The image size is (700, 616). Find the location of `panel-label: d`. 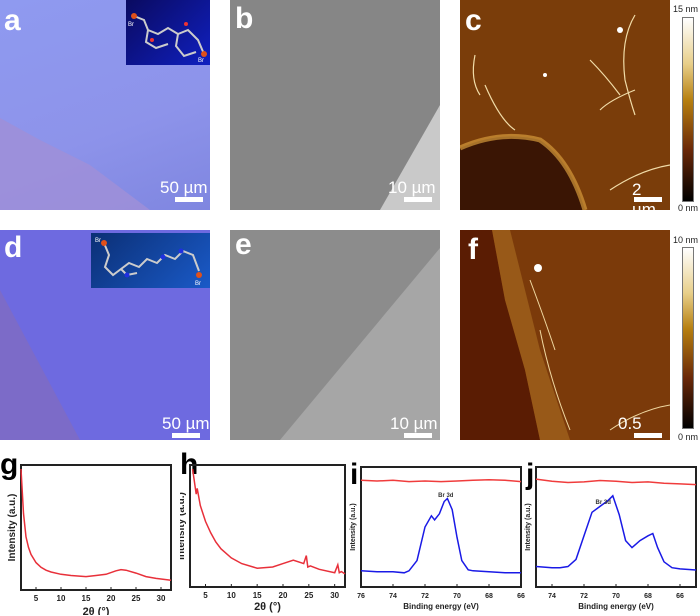

panel-label: d is located at coordinates (13, 247).